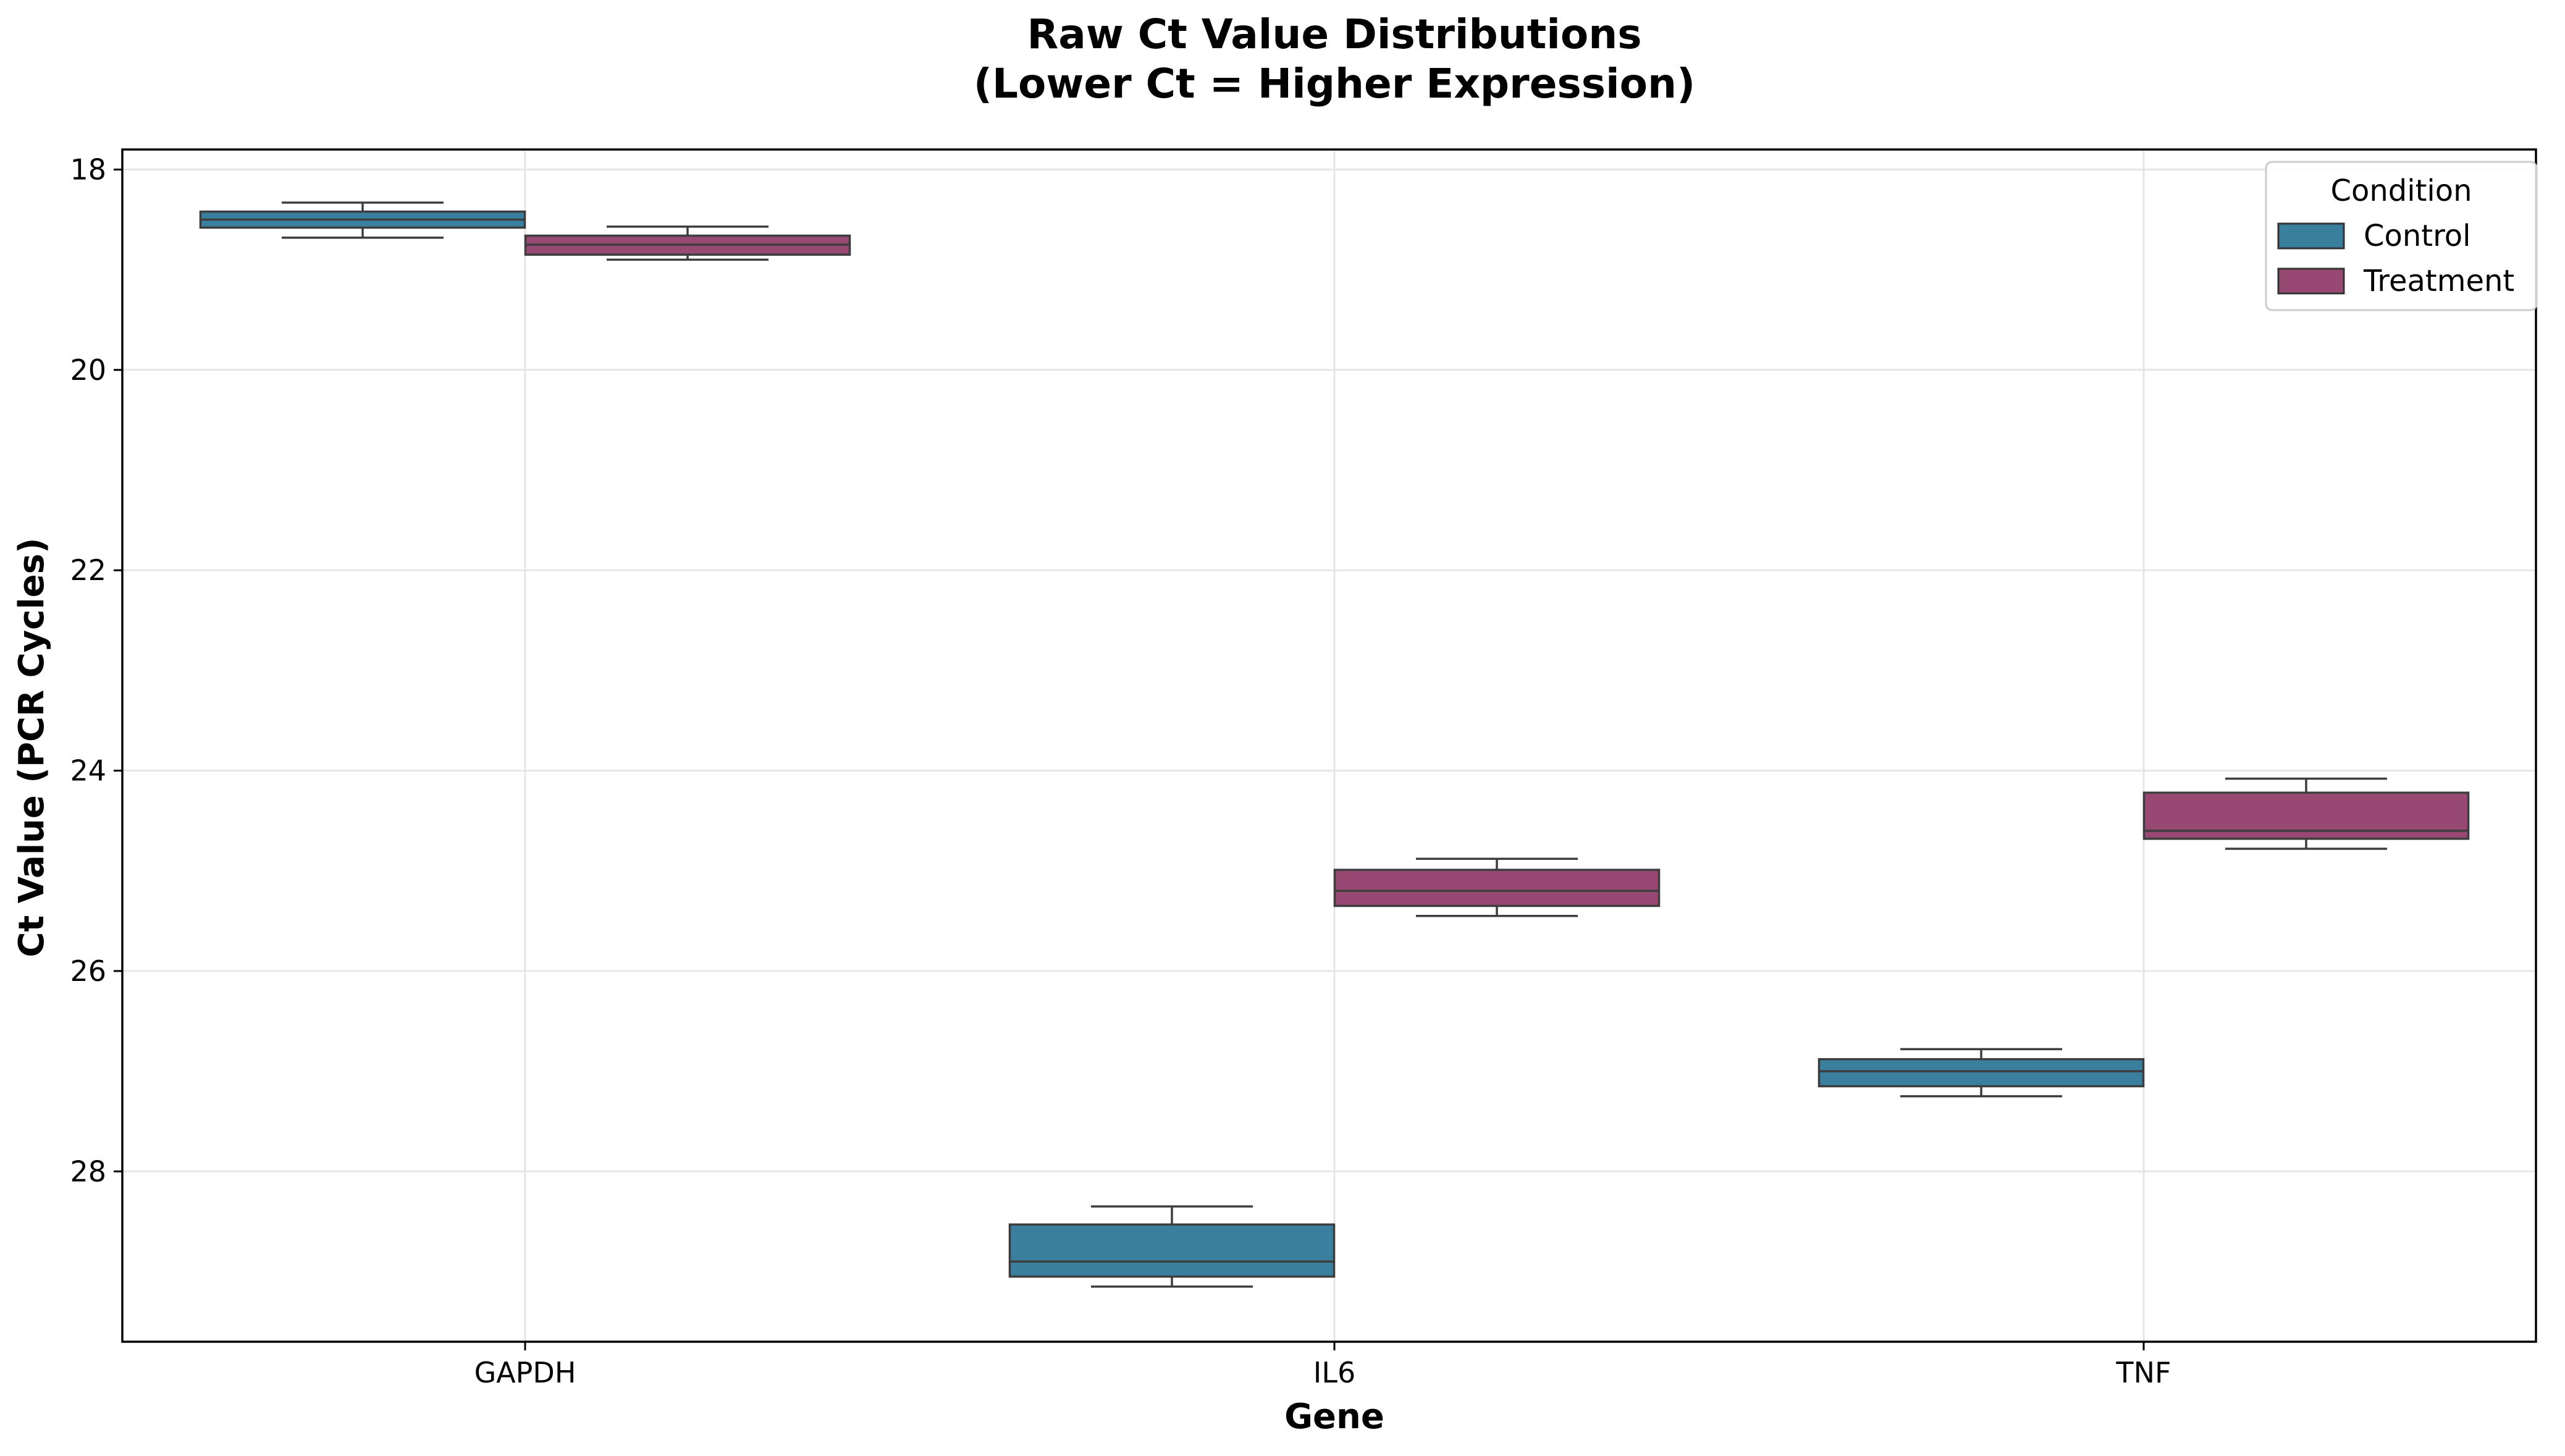 This screenshot has height=1456, width=2565. I want to click on legend-title: Condition, so click(2401, 191).